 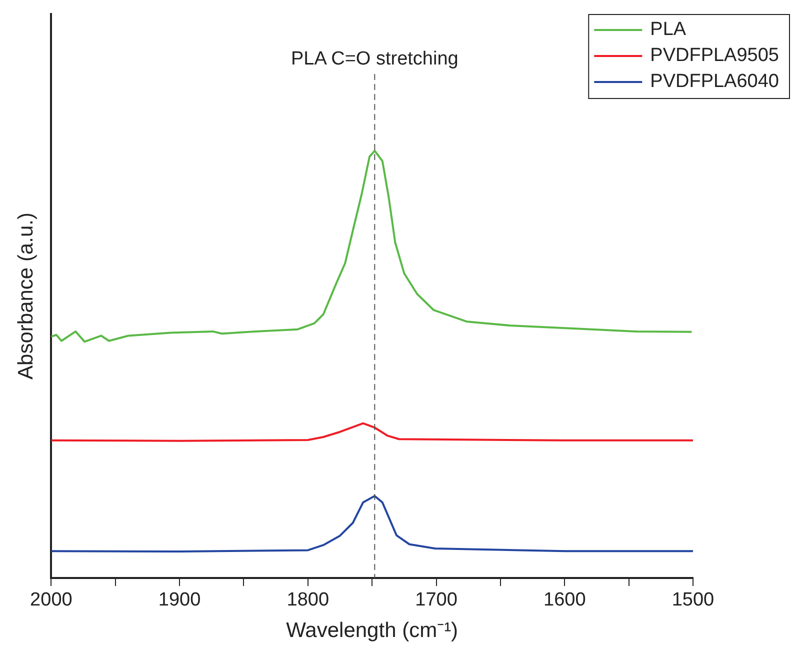 I want to click on legend-label: PVDFPLA6040, so click(x=715, y=81).